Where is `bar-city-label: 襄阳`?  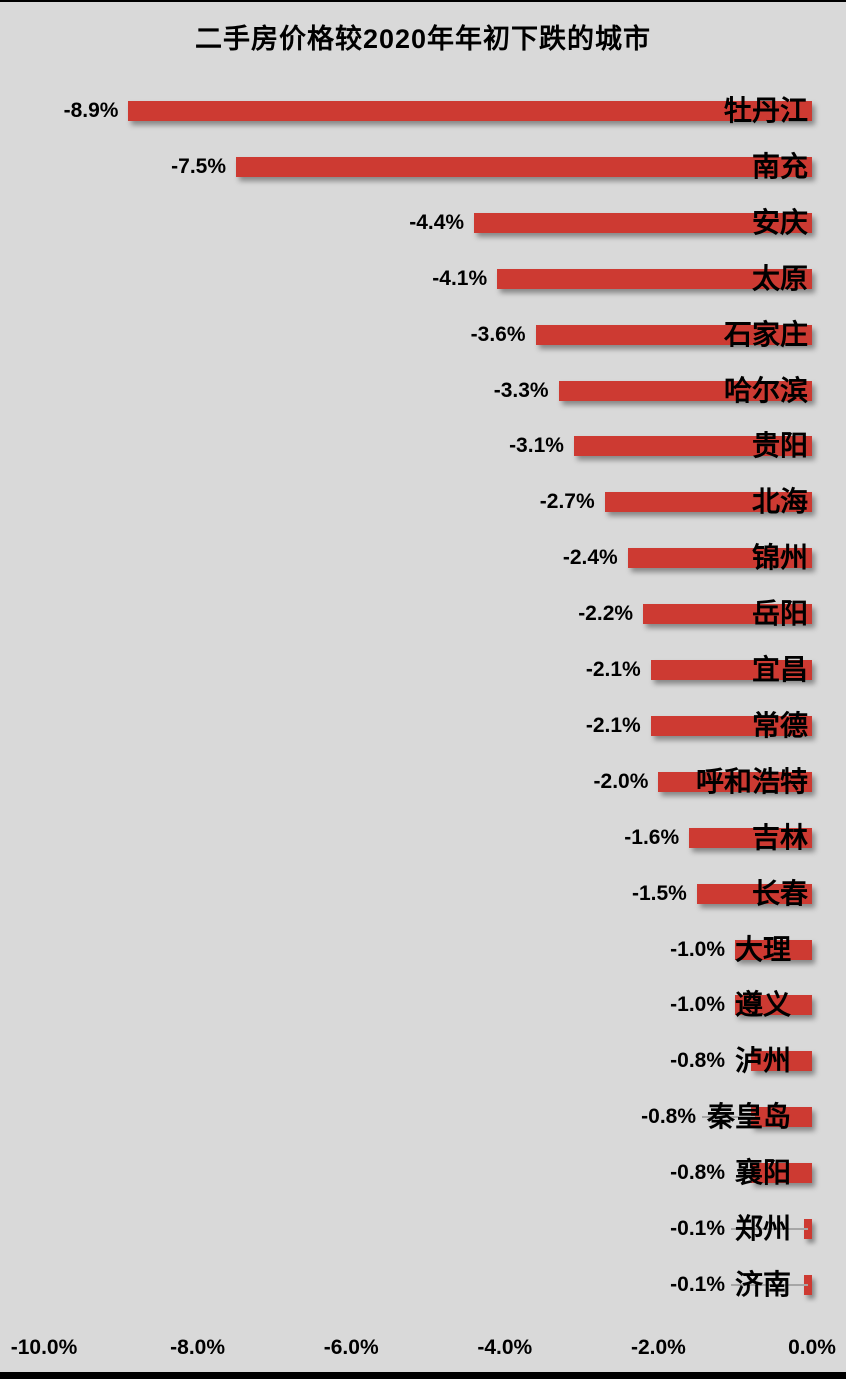 bar-city-label: 襄阳 is located at coordinates (762, 1173).